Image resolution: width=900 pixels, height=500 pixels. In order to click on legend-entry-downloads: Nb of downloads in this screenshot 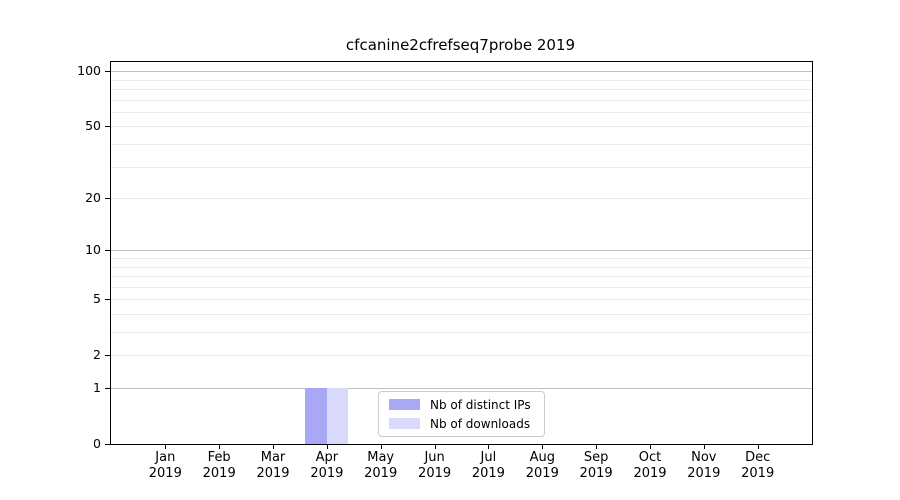, I will do `click(461, 424)`.